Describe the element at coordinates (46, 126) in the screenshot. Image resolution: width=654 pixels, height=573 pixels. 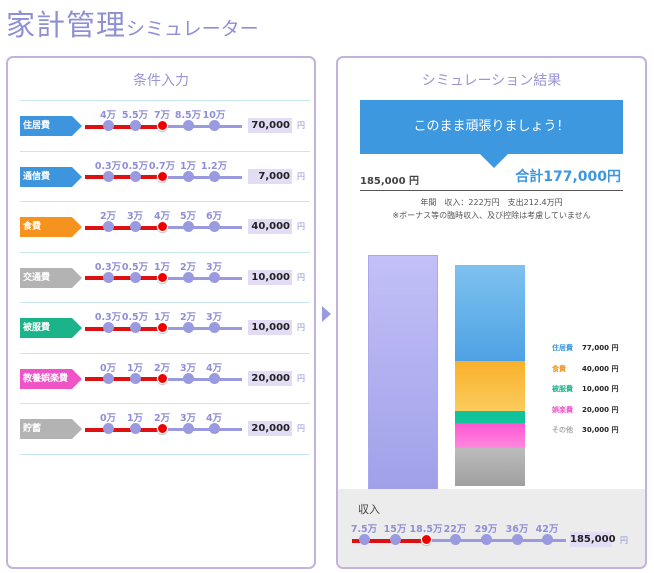
I see `category-tag: 住居費` at that location.